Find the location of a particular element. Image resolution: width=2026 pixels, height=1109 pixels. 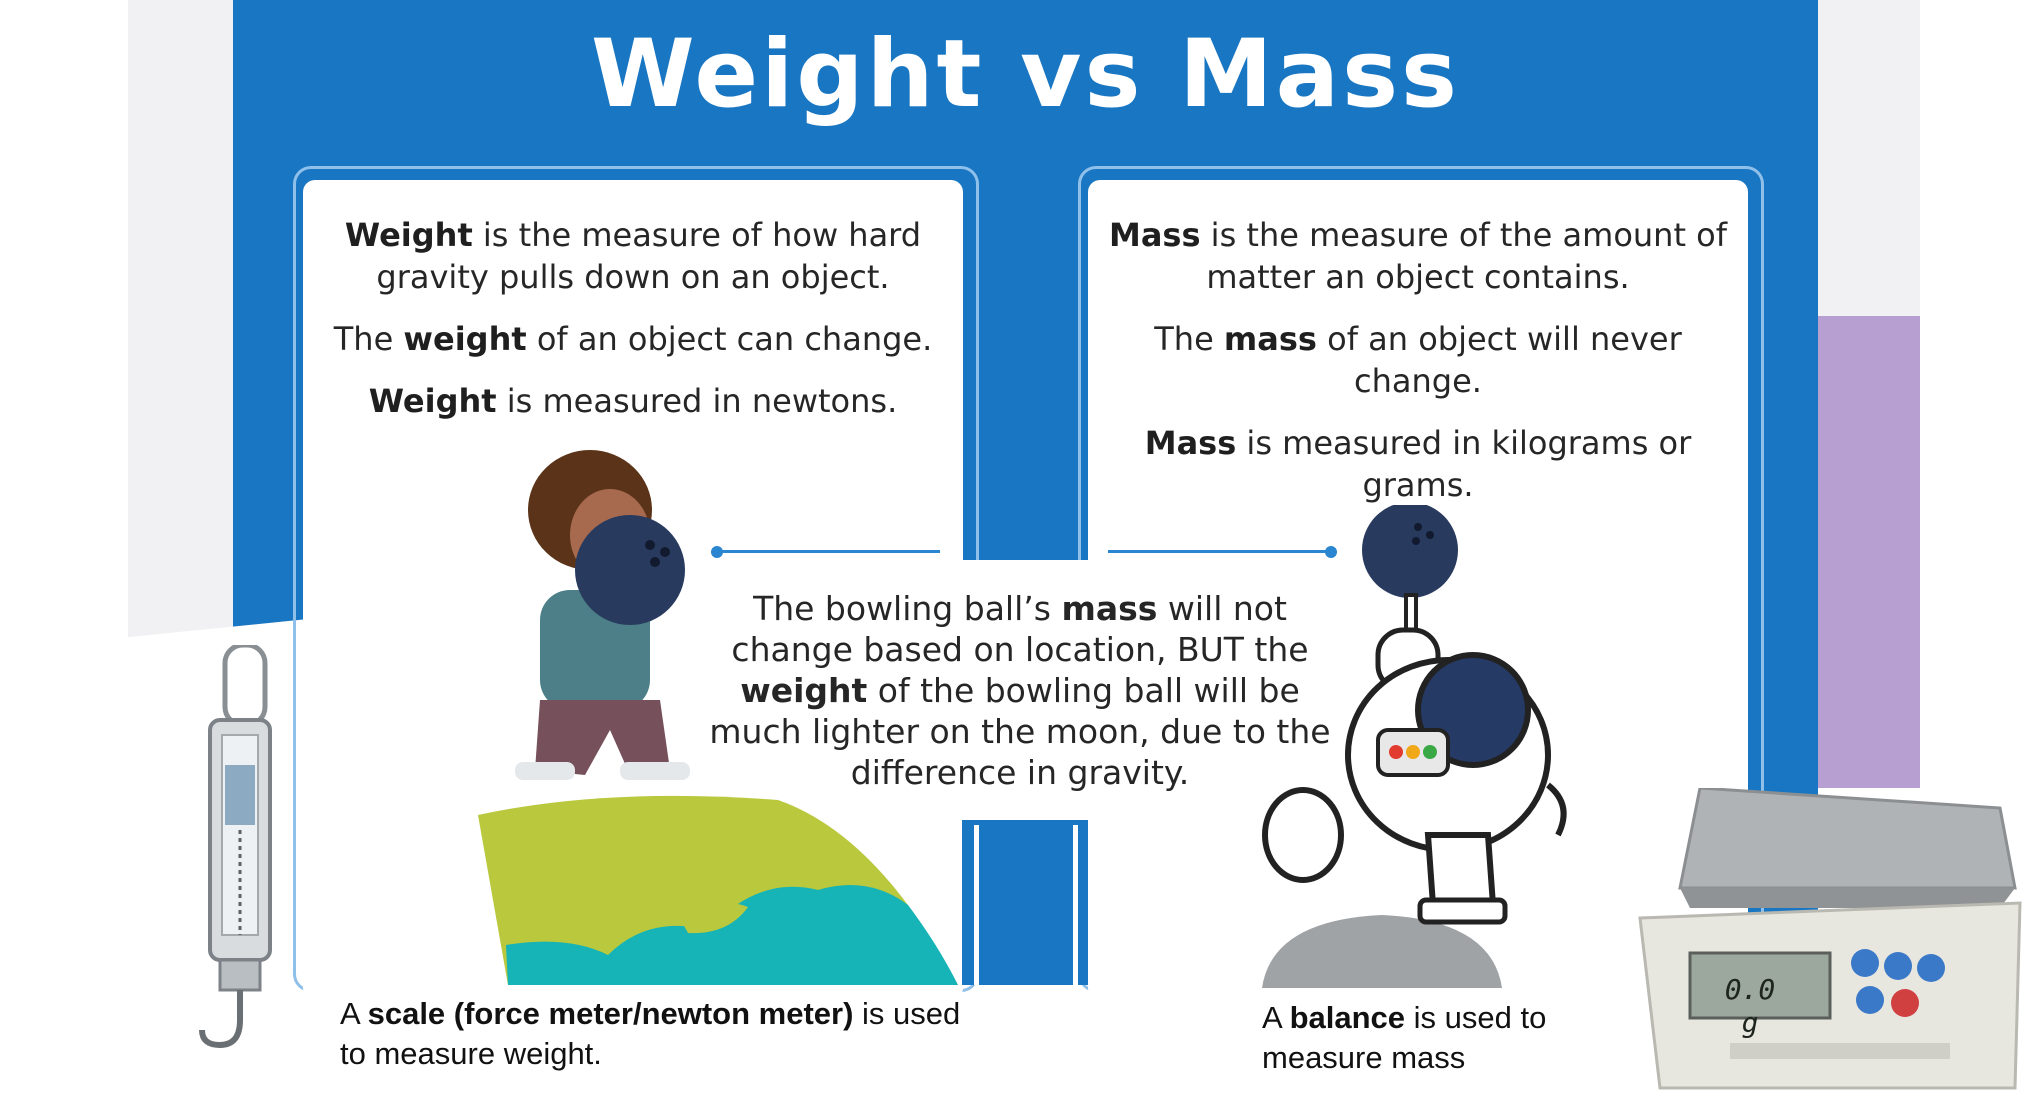

astronaut-spinning-bowling-ball-illustration is located at coordinates (1414, 715).